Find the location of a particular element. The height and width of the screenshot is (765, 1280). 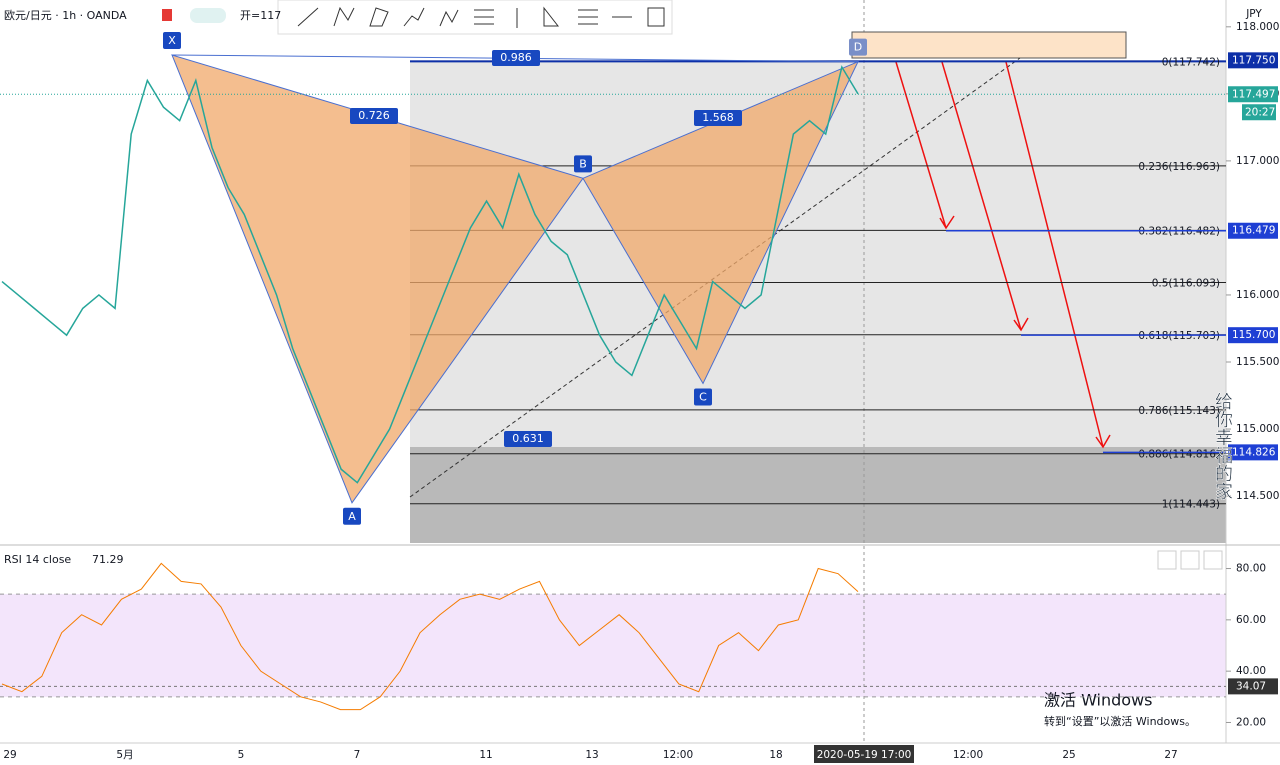

rsi-title: RSI 14 close is located at coordinates (37, 559).